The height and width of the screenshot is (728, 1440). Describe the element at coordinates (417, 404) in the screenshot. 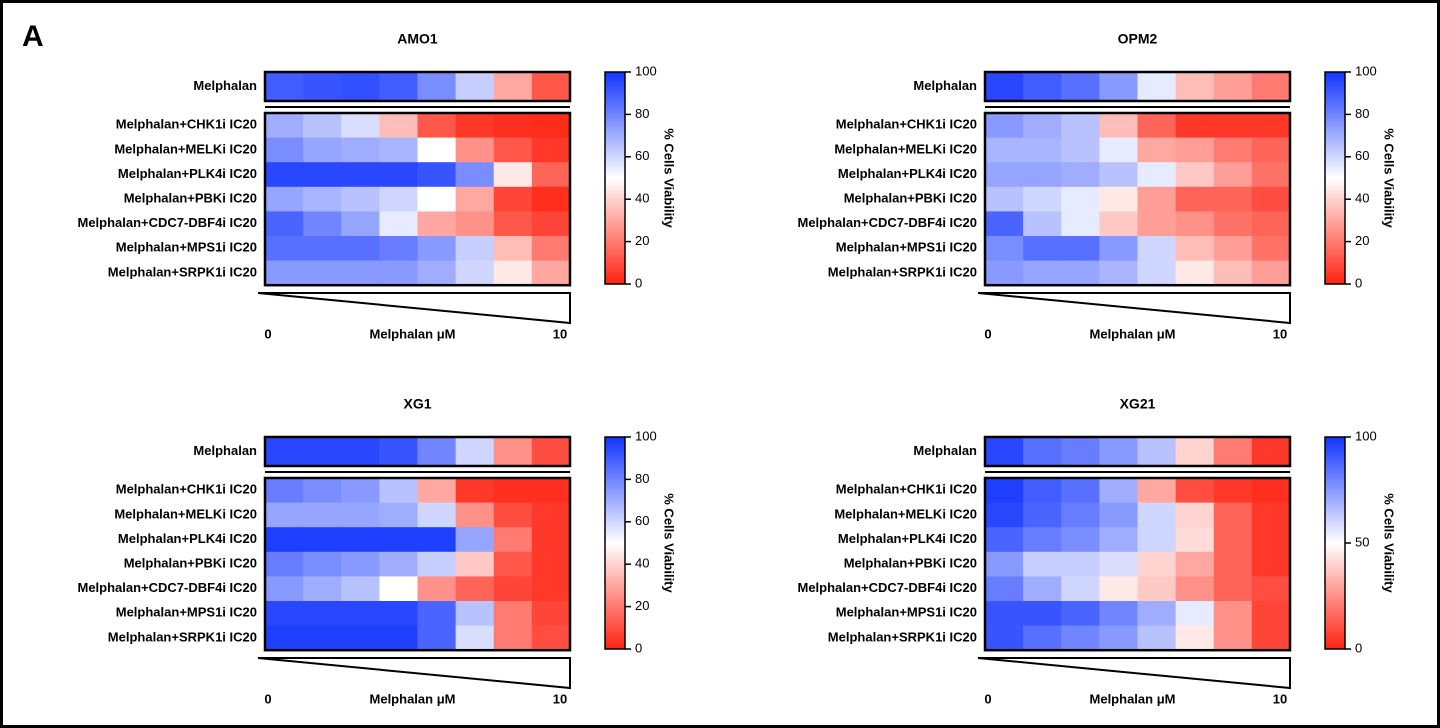

I see `heatmap-title: XG1` at that location.